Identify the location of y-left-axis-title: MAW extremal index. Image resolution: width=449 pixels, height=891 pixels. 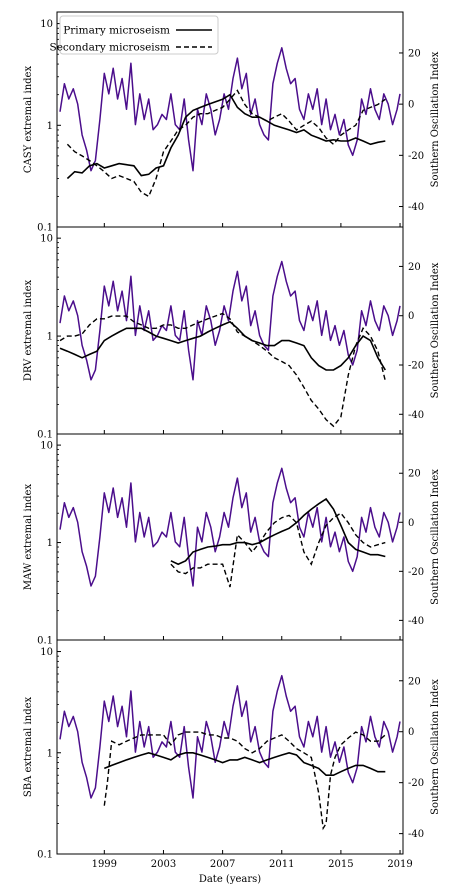
(28, 537).